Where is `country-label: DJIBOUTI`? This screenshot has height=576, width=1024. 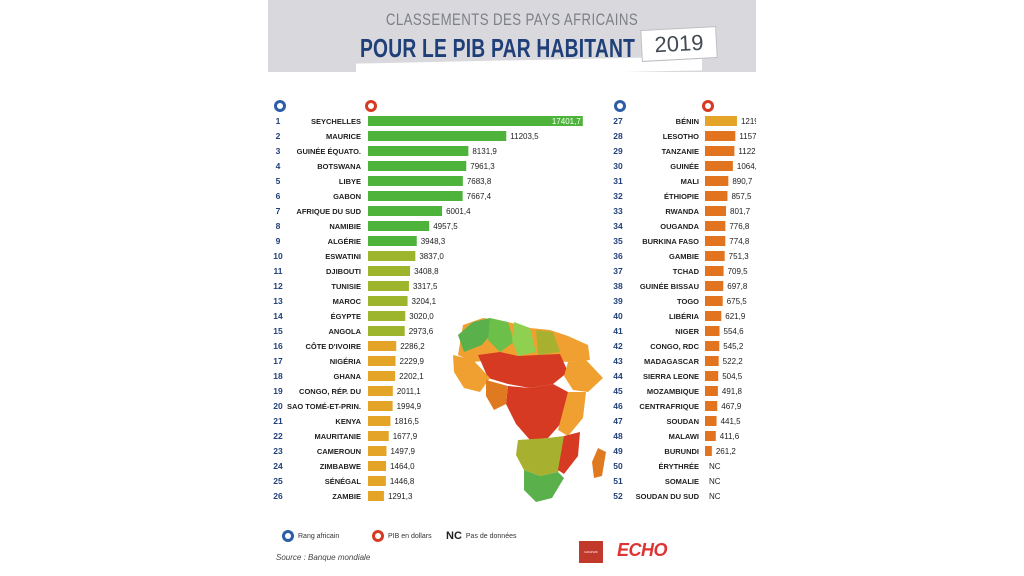
country-label: DJIBOUTI is located at coordinates (343, 271).